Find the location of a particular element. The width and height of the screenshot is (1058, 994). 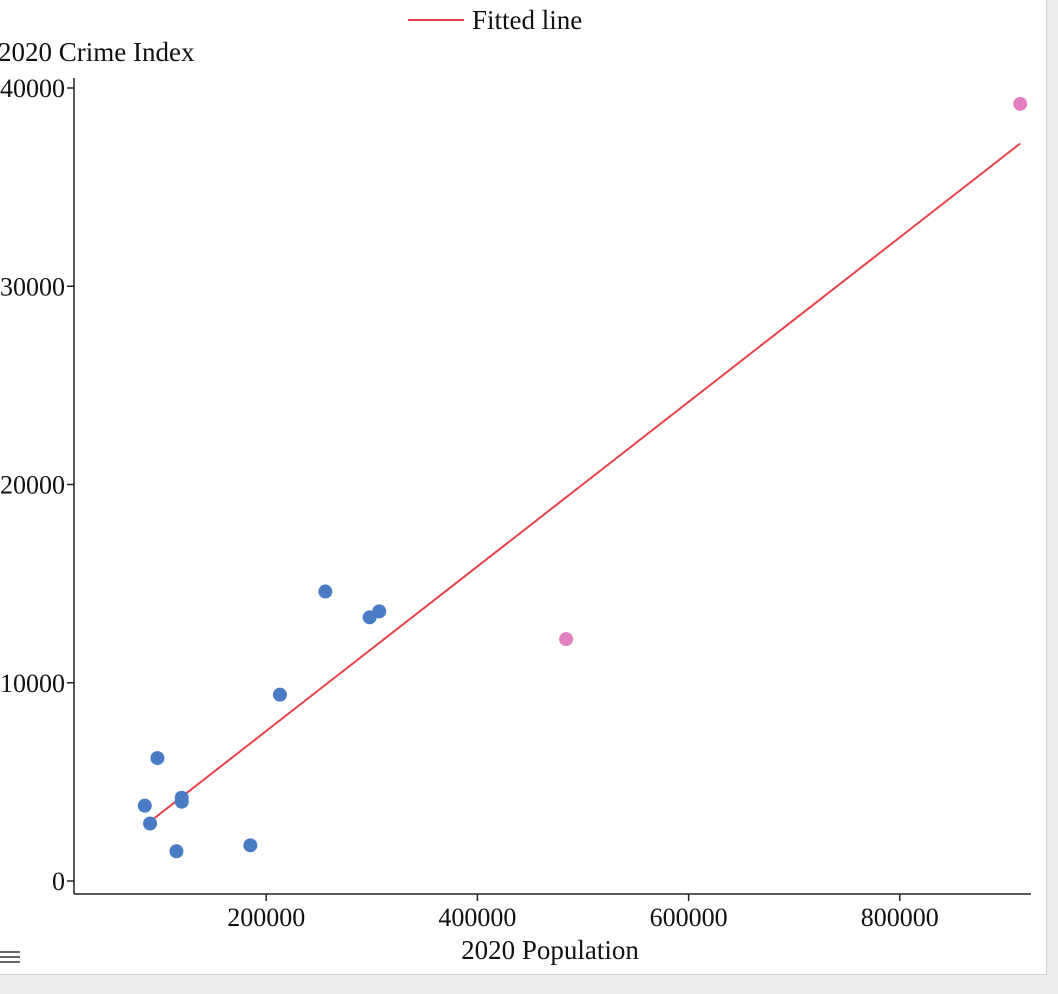

y-tick-label: 20000 is located at coordinates (32, 485).